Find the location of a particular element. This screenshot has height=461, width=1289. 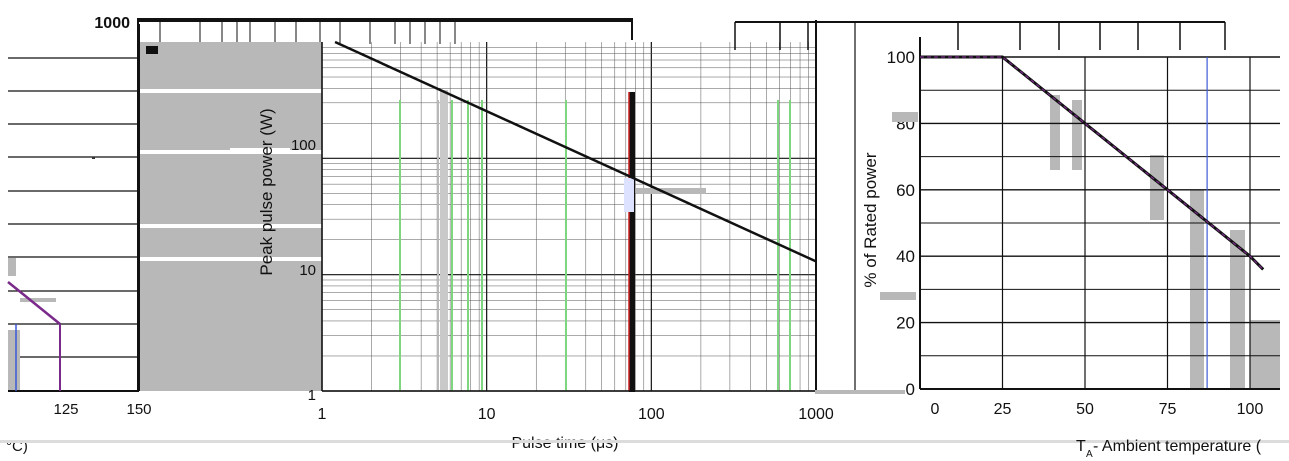

y-tick-label: 0 is located at coordinates (910, 389).